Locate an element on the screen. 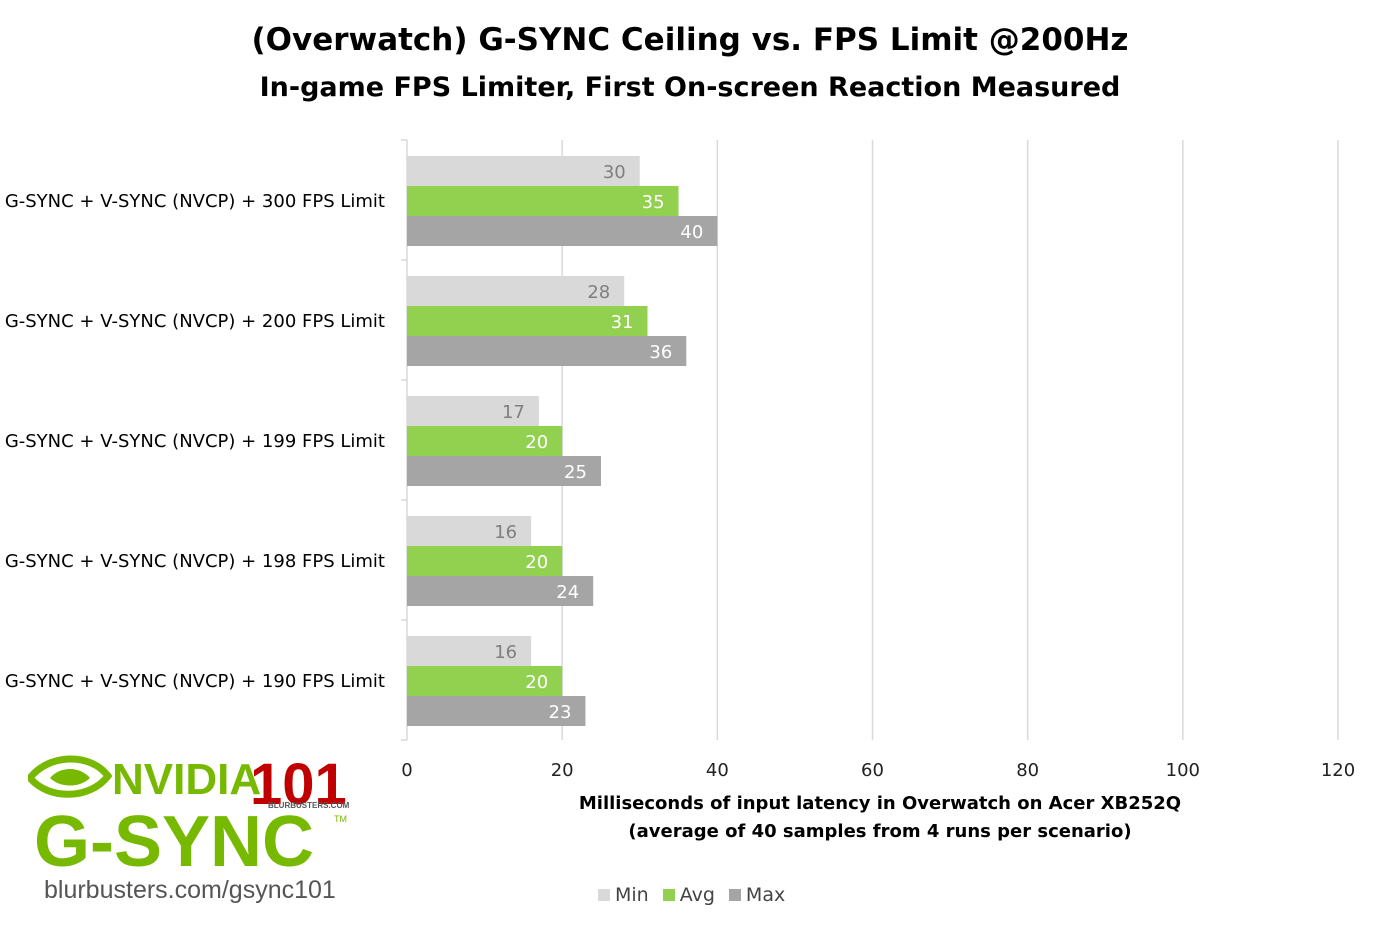 The height and width of the screenshot is (932, 1380). data-label-min-1: 28 is located at coordinates (598, 292).